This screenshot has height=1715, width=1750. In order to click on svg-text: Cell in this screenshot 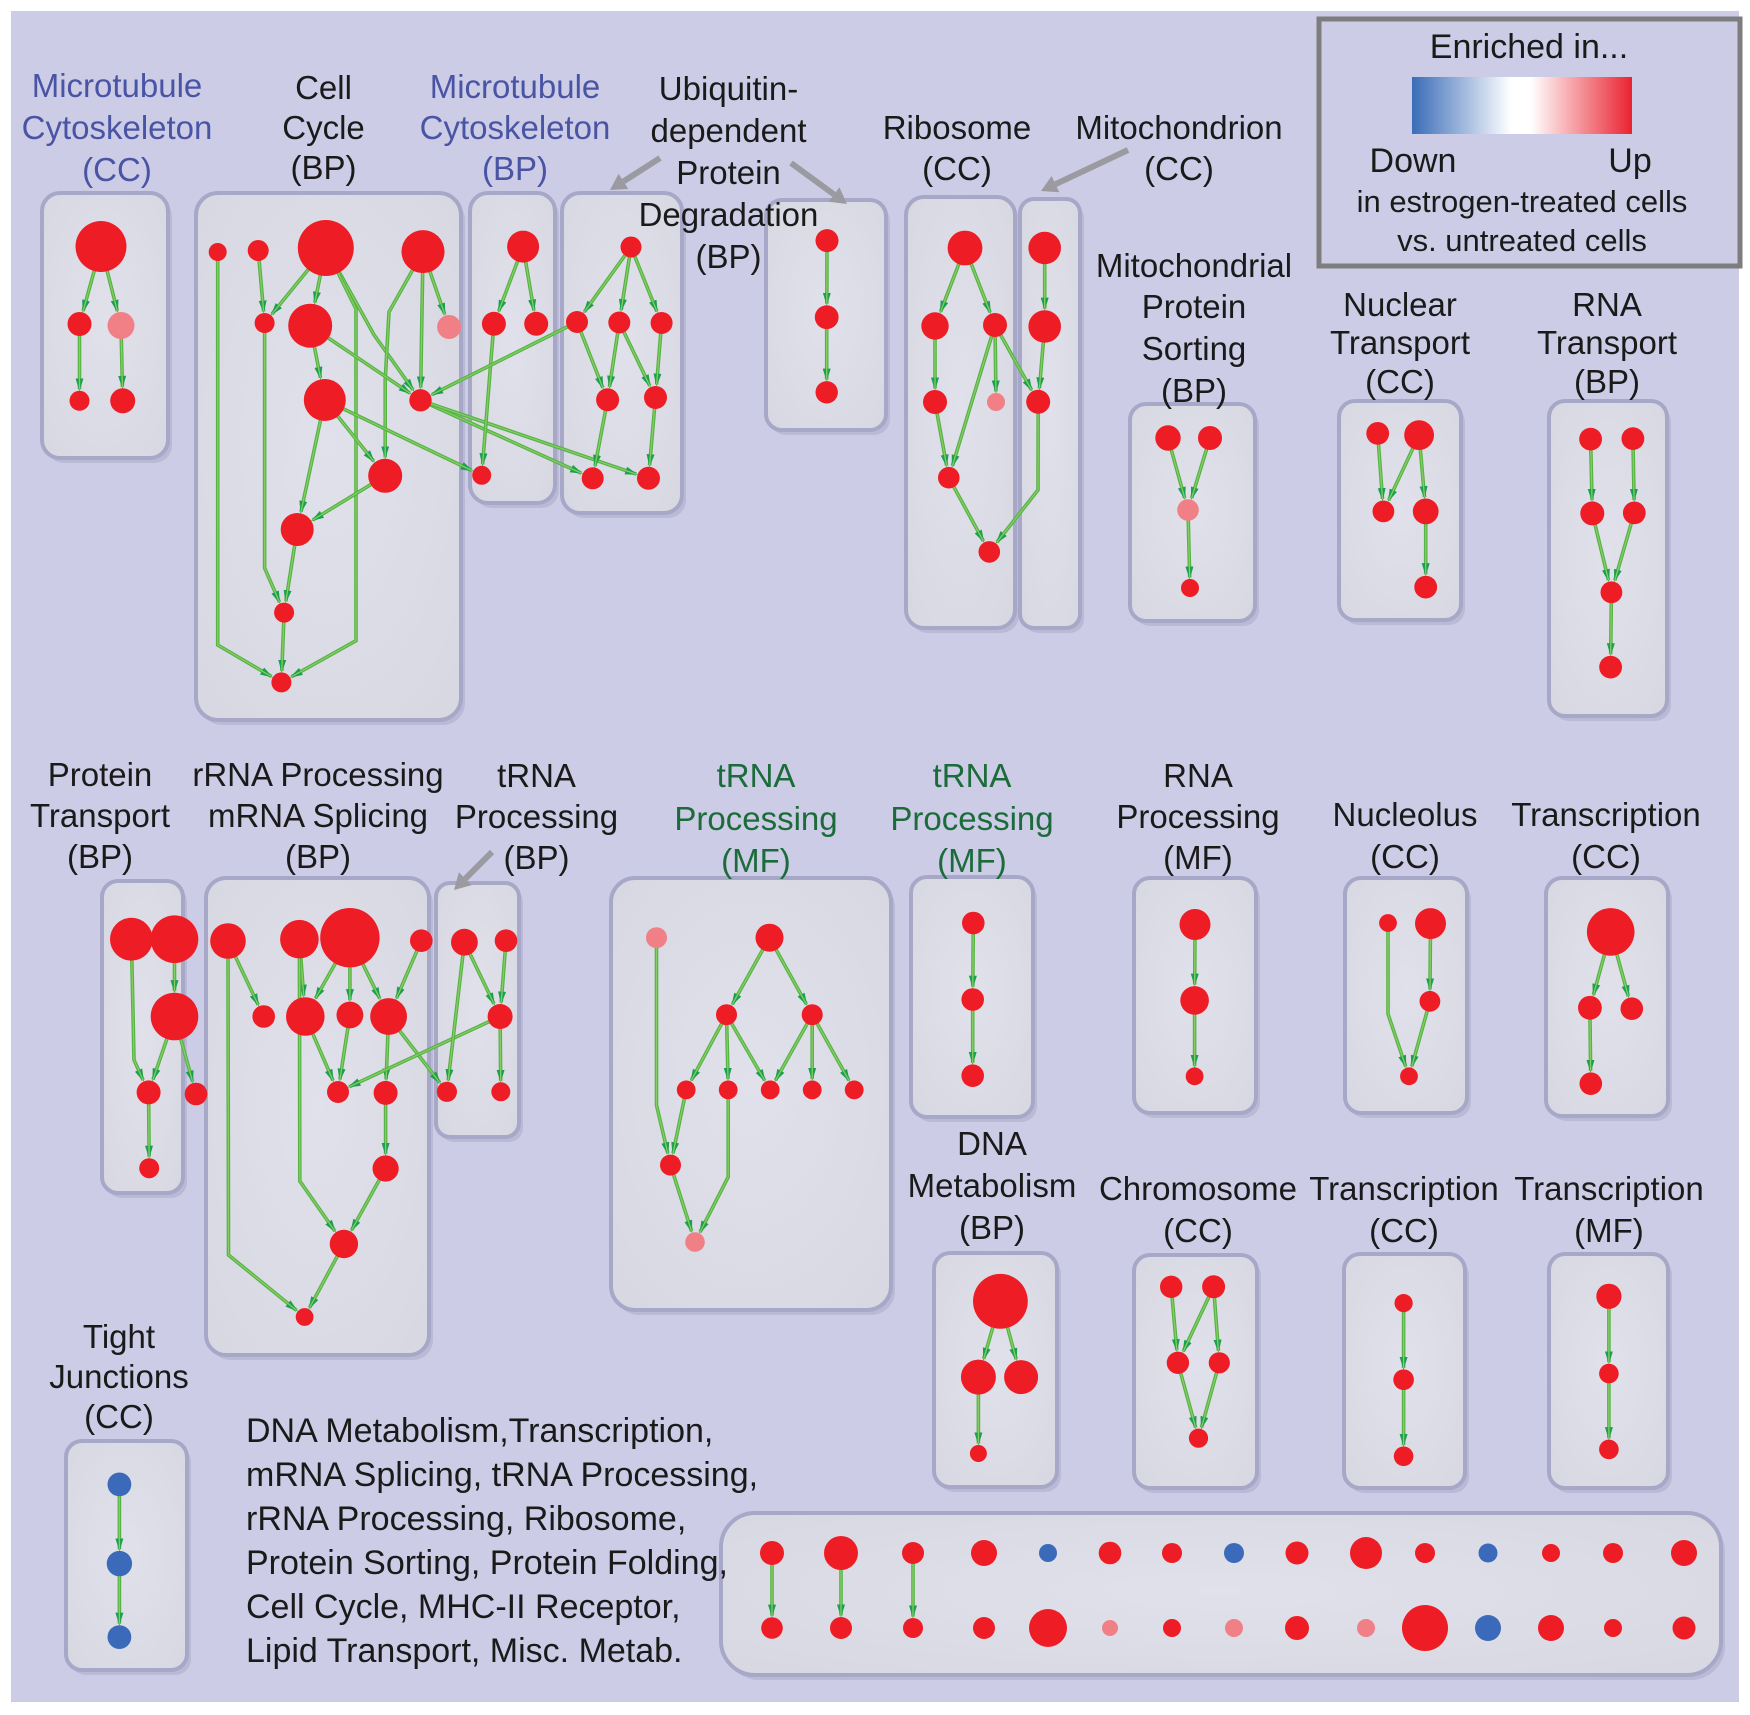, I will do `click(323, 87)`.